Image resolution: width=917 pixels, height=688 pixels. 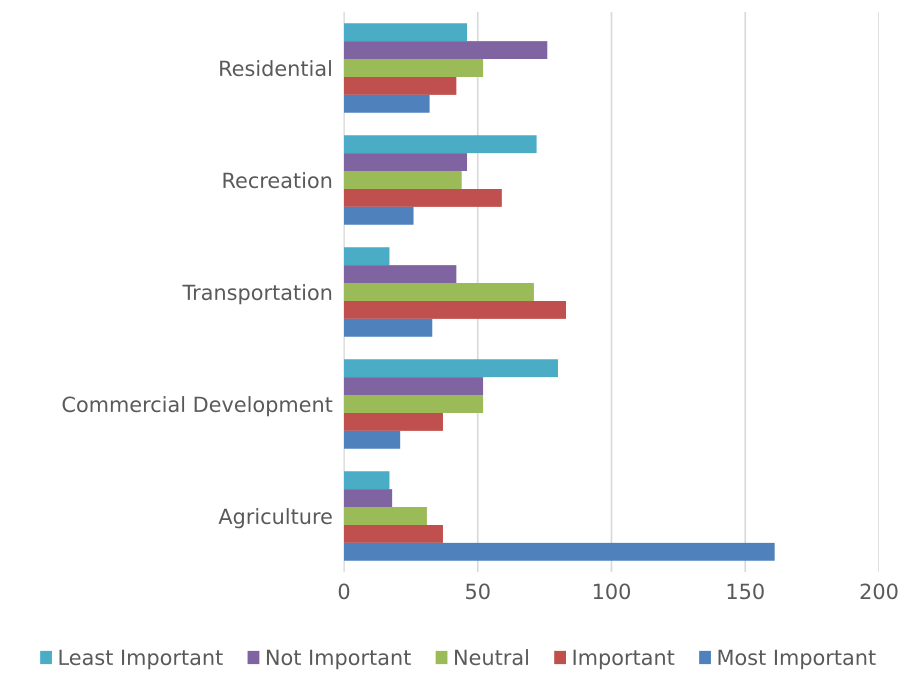 What do you see at coordinates (478, 591) in the screenshot?
I see `x-tick-label: 50` at bounding box center [478, 591].